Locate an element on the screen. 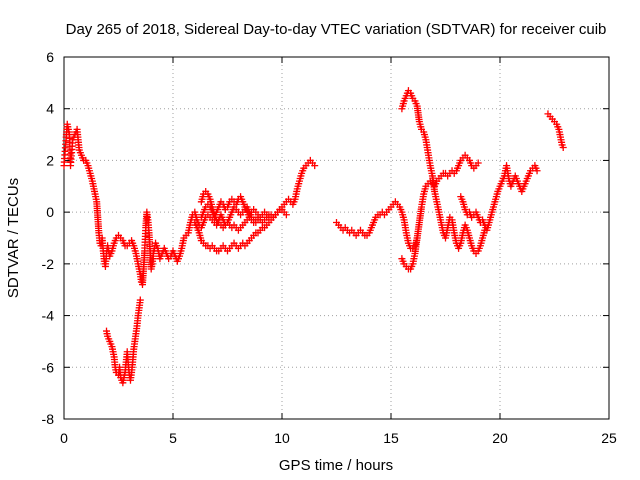 The image size is (640, 480). series-peak_segment is located at coordinates (443, 172).